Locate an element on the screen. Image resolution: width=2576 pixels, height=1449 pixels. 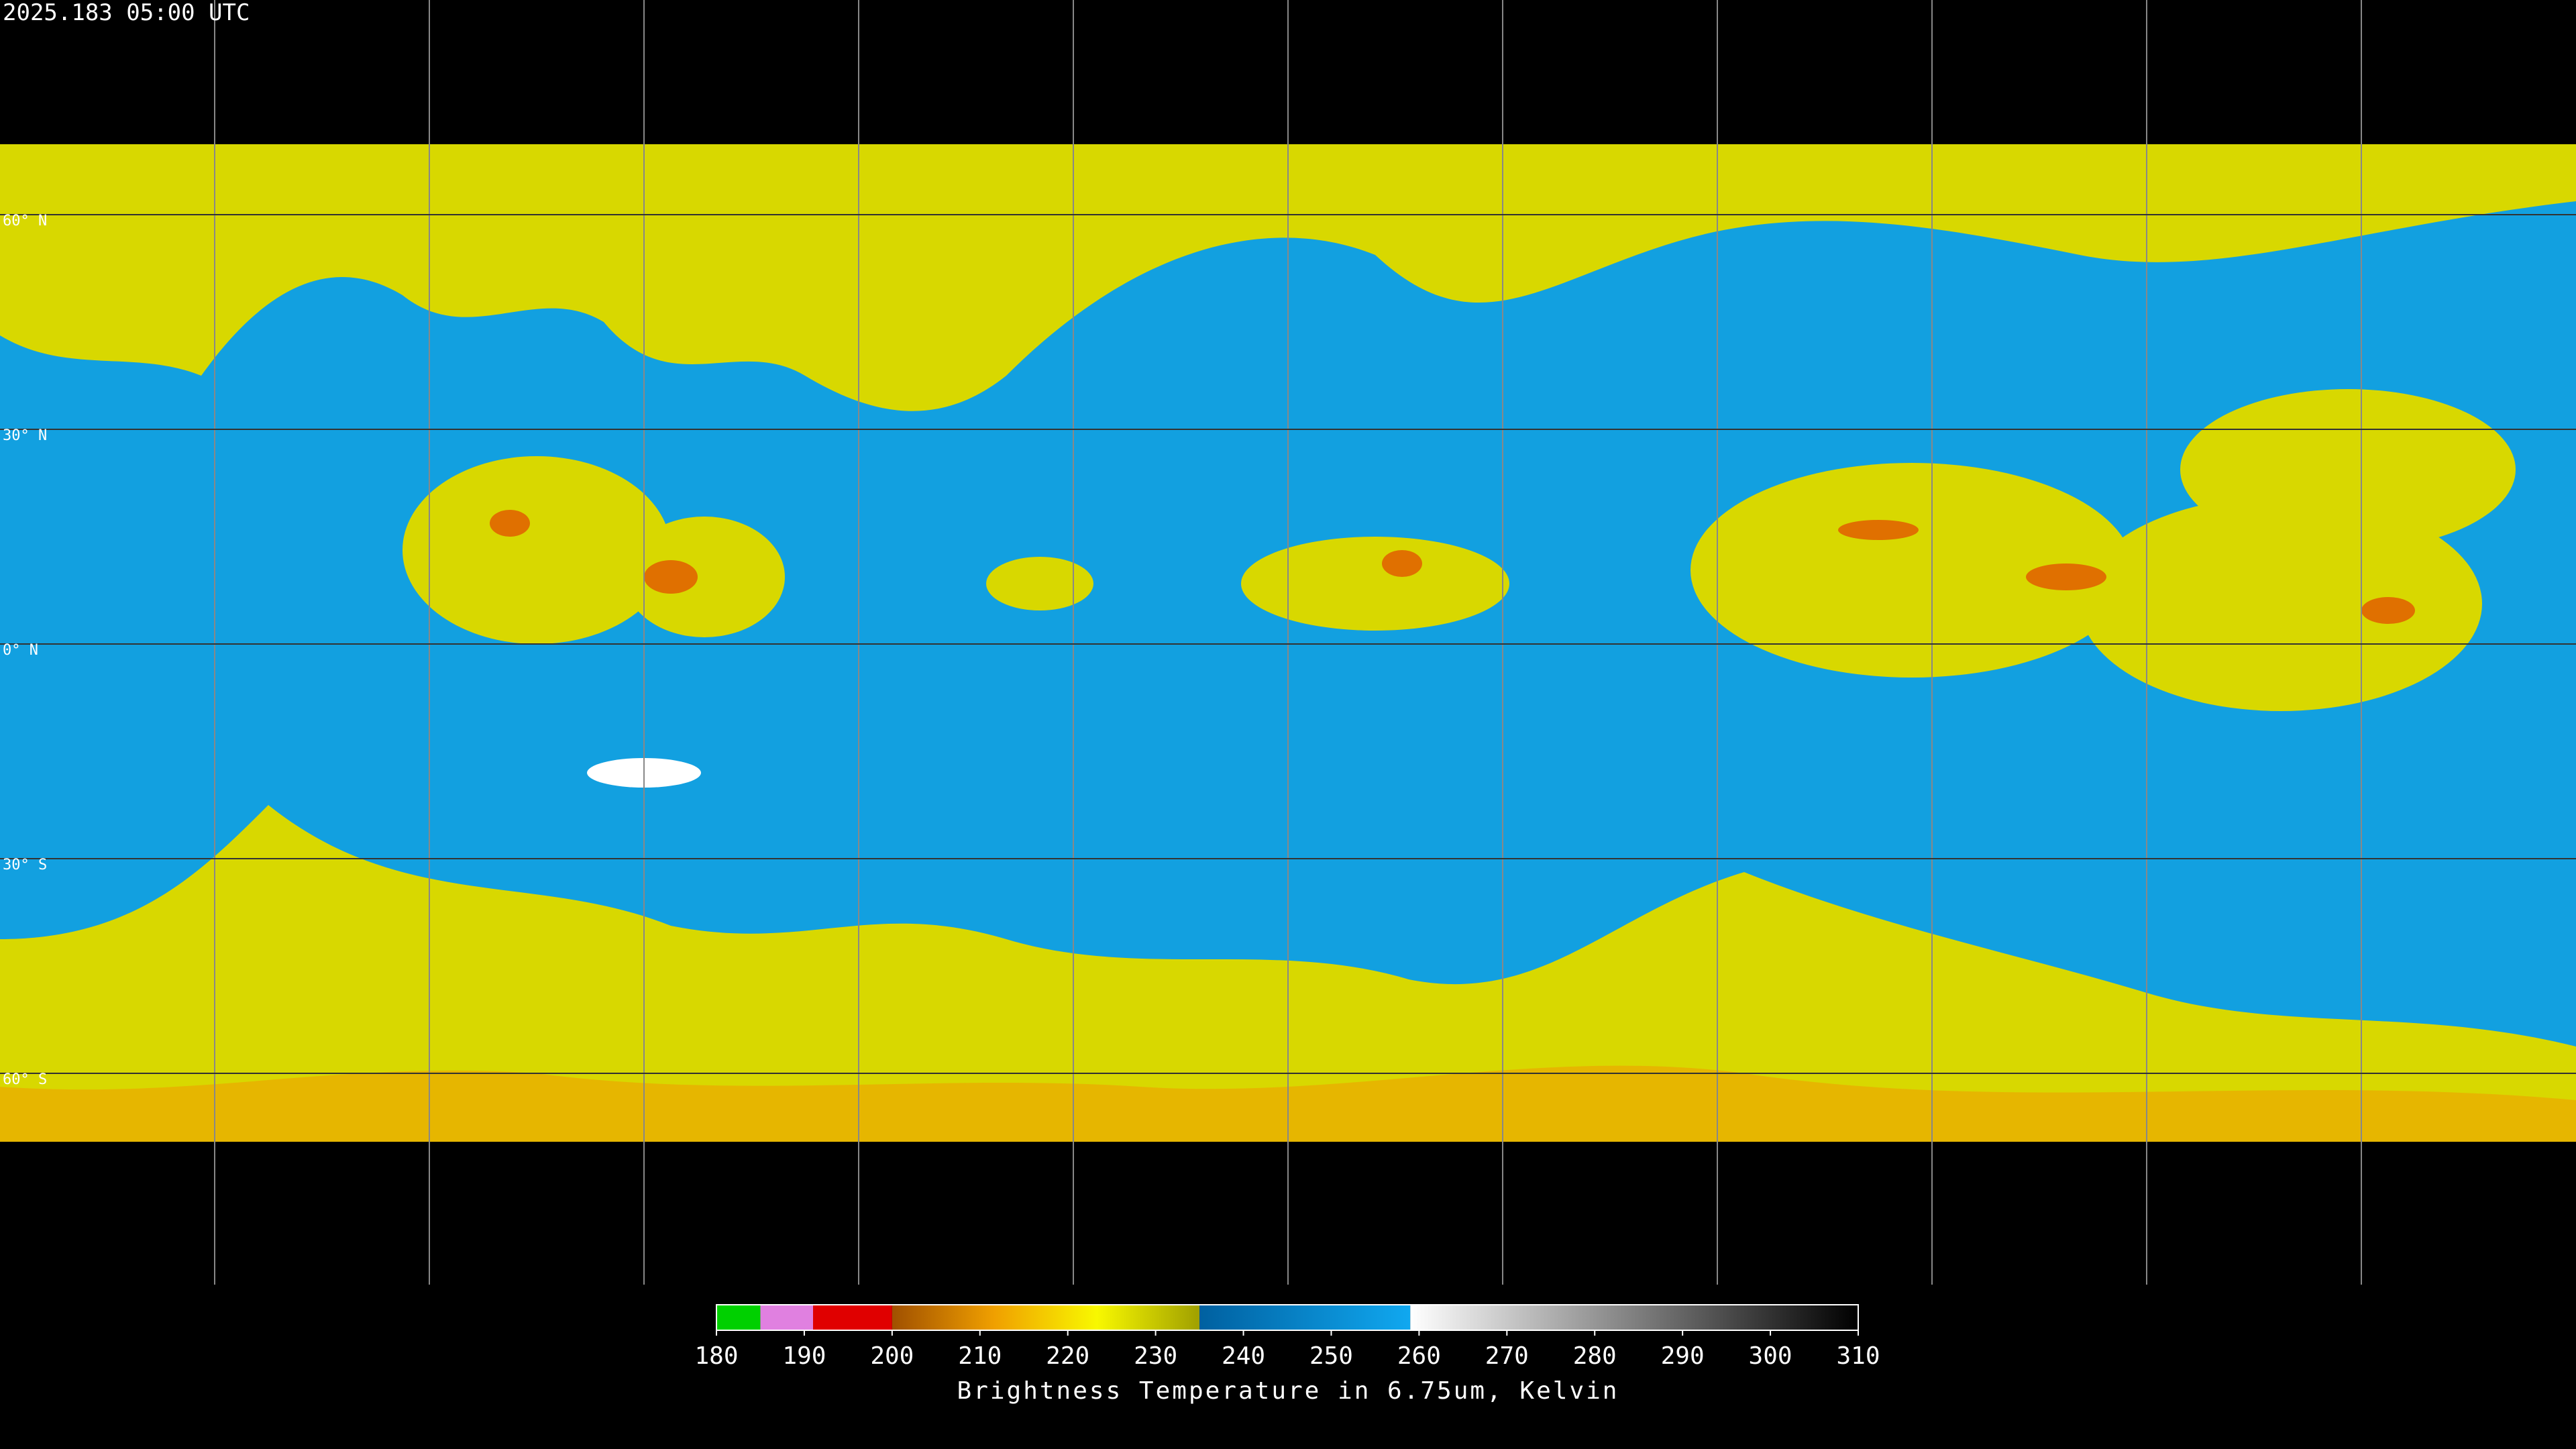
colorbar-tick-label: 290 is located at coordinates (1683, 1356).